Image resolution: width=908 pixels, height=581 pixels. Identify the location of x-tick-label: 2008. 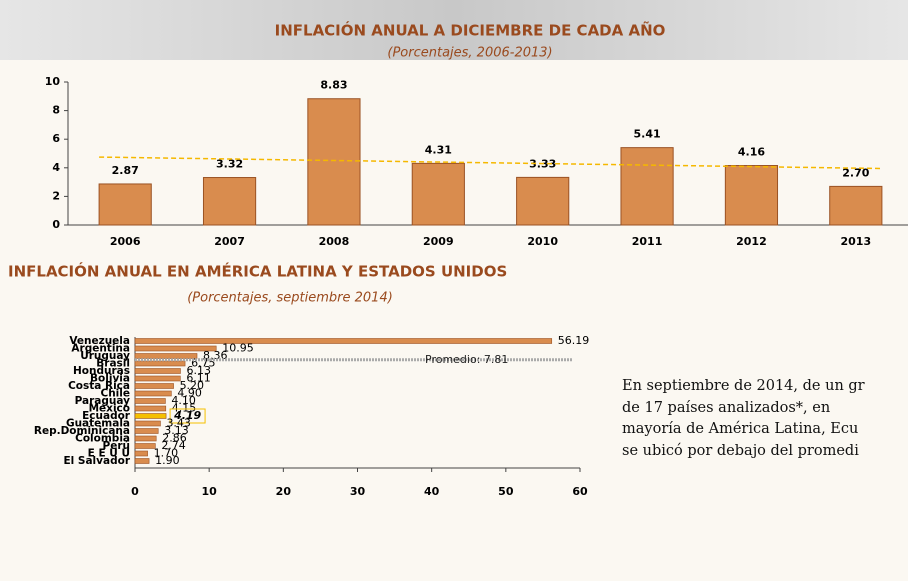
(334, 241).